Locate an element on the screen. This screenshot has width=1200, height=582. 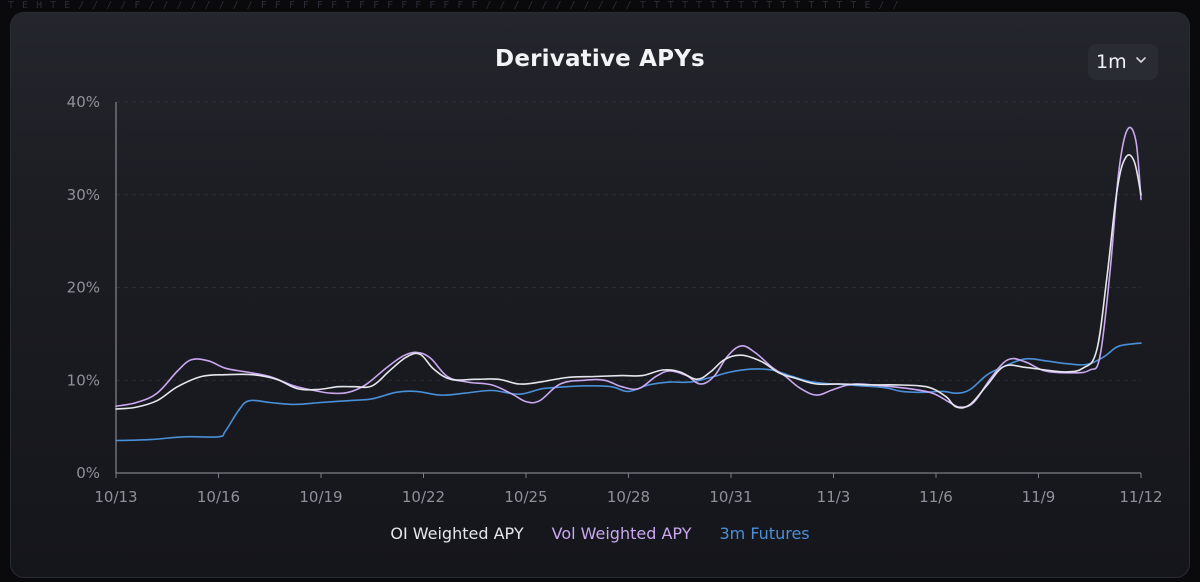
x-tick-label: 11/3 is located at coordinates (834, 497).